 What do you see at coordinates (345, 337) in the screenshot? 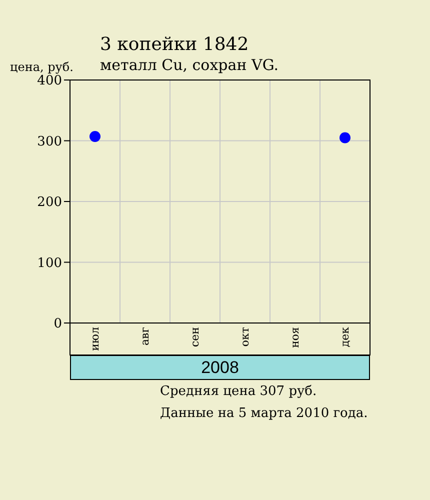
I see `x-tick-label: дек` at bounding box center [345, 337].